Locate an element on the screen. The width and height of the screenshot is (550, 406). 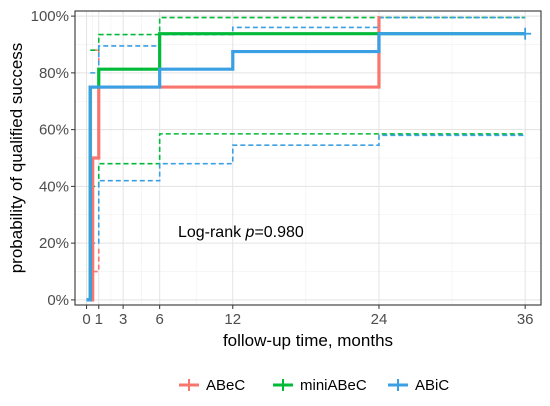
x-tick-label: 6 is located at coordinates (160, 319).